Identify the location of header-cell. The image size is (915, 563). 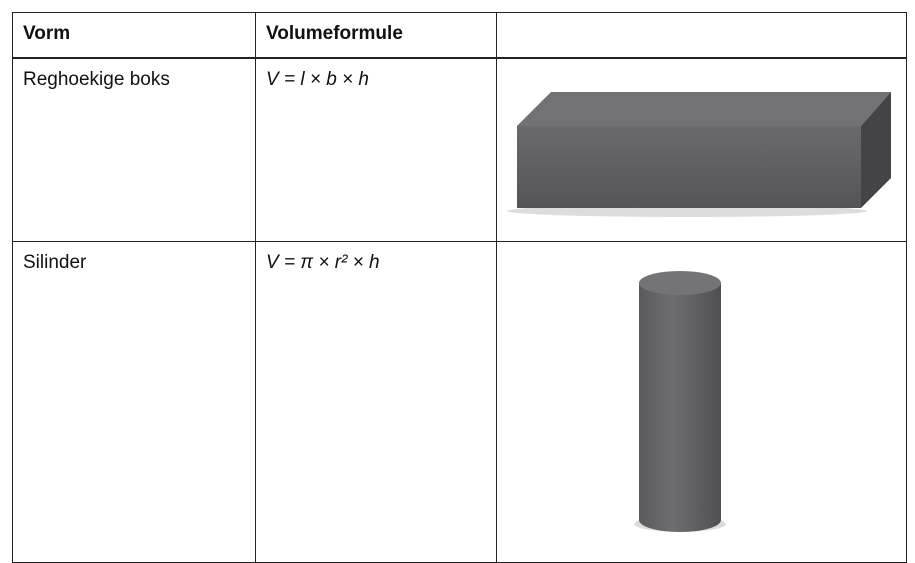
(701, 35).